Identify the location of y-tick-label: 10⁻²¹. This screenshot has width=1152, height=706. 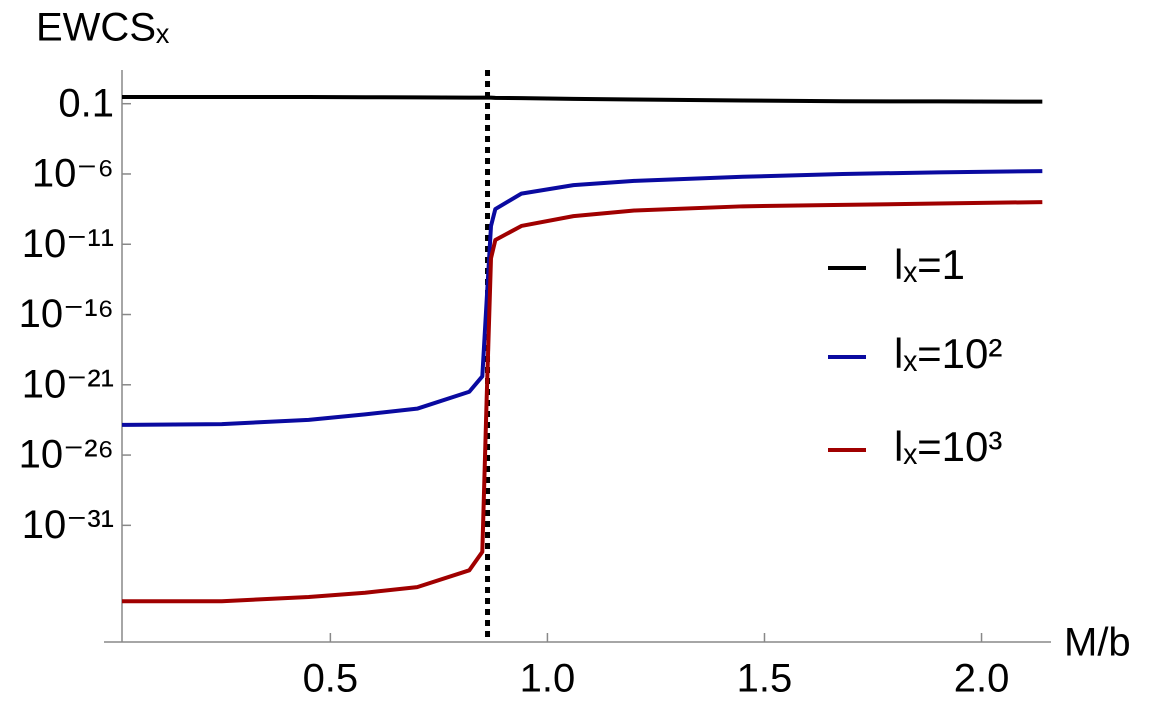
(68, 384).